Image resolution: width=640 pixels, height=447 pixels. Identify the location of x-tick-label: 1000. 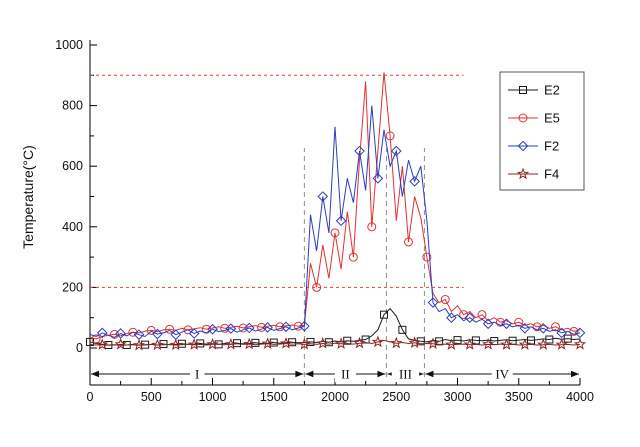
(213, 397).